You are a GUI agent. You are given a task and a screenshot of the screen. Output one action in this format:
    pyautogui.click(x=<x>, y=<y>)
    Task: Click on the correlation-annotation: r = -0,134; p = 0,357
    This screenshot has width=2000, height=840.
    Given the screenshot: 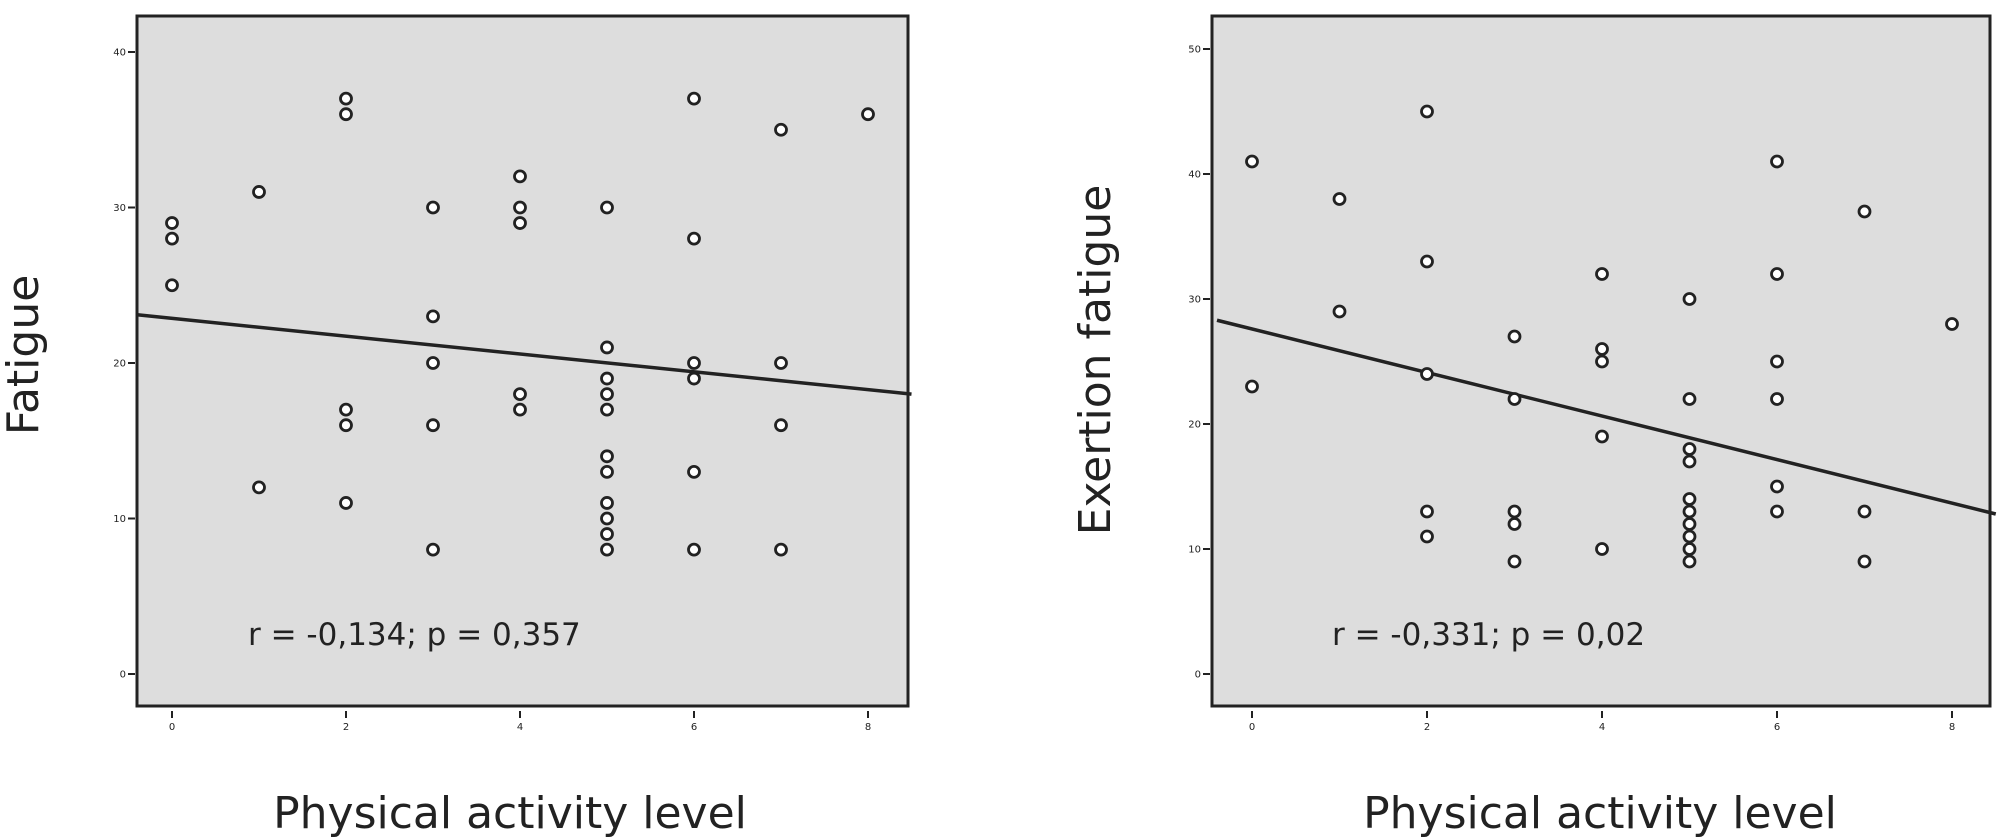 What is the action you would take?
    pyautogui.click(x=414, y=635)
    